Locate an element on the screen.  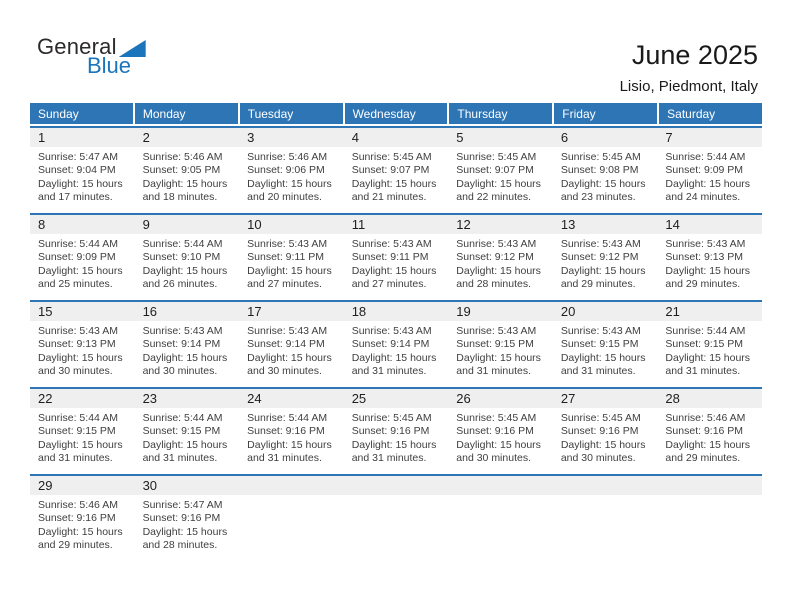
day-number-band: 29 30 is located at coordinates (396, 485).